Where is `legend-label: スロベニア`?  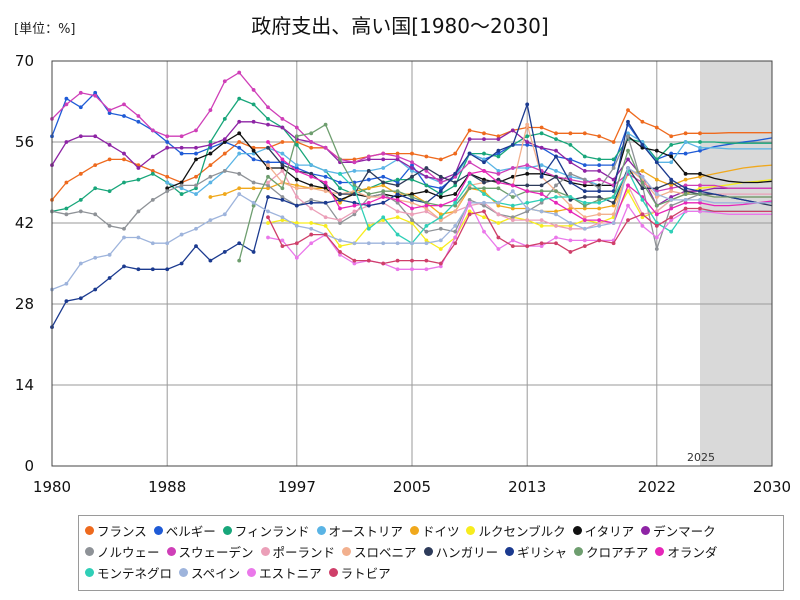 legend-label: スロベニア is located at coordinates (385, 552).